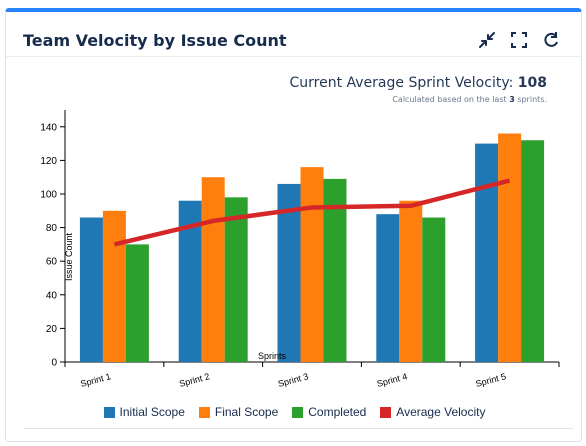 The width and height of the screenshot is (586, 446). Describe the element at coordinates (551, 40) in the screenshot. I see `refresh-icon` at that location.